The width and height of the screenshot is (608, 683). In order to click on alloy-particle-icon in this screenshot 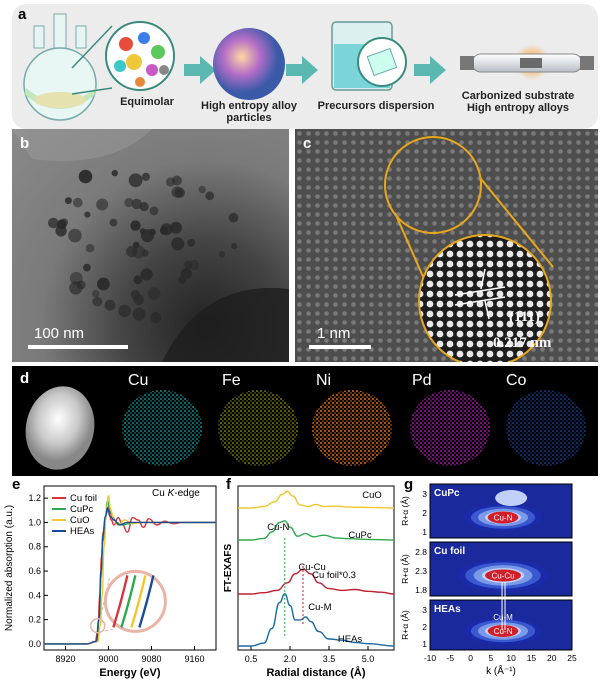, I will do `click(249, 64)`.